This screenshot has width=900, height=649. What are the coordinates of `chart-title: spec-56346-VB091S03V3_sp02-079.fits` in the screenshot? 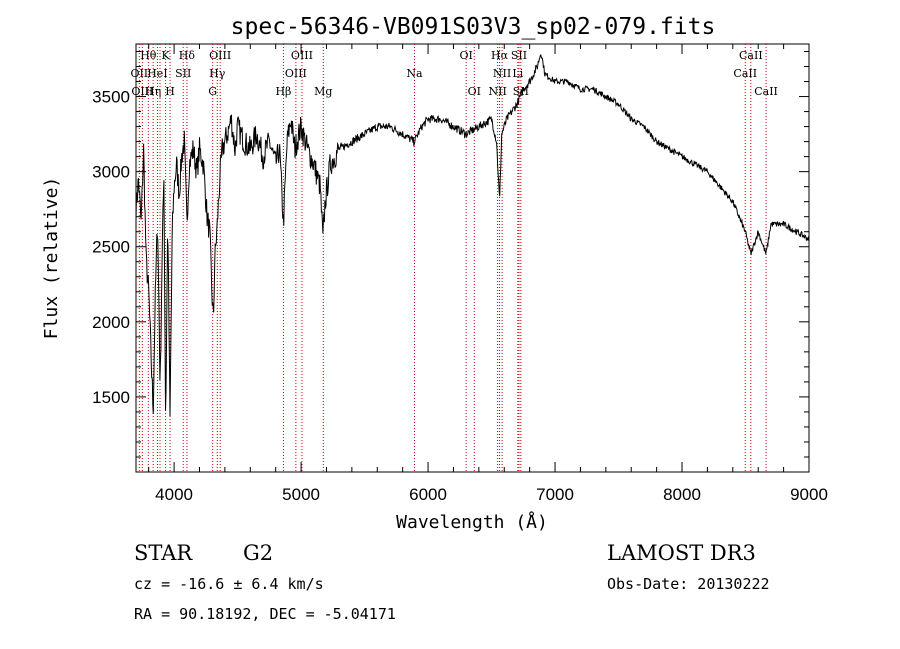 It's located at (473, 27).